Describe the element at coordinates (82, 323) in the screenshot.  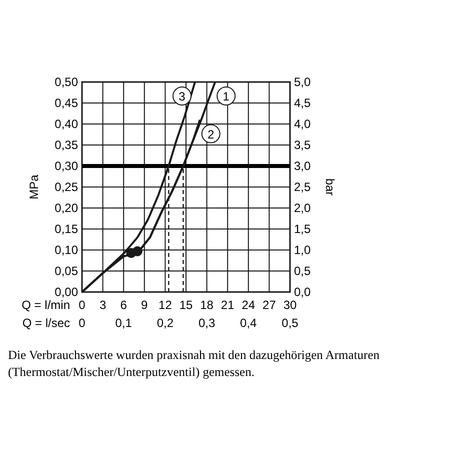
I see `x2-tick-label: 0` at that location.